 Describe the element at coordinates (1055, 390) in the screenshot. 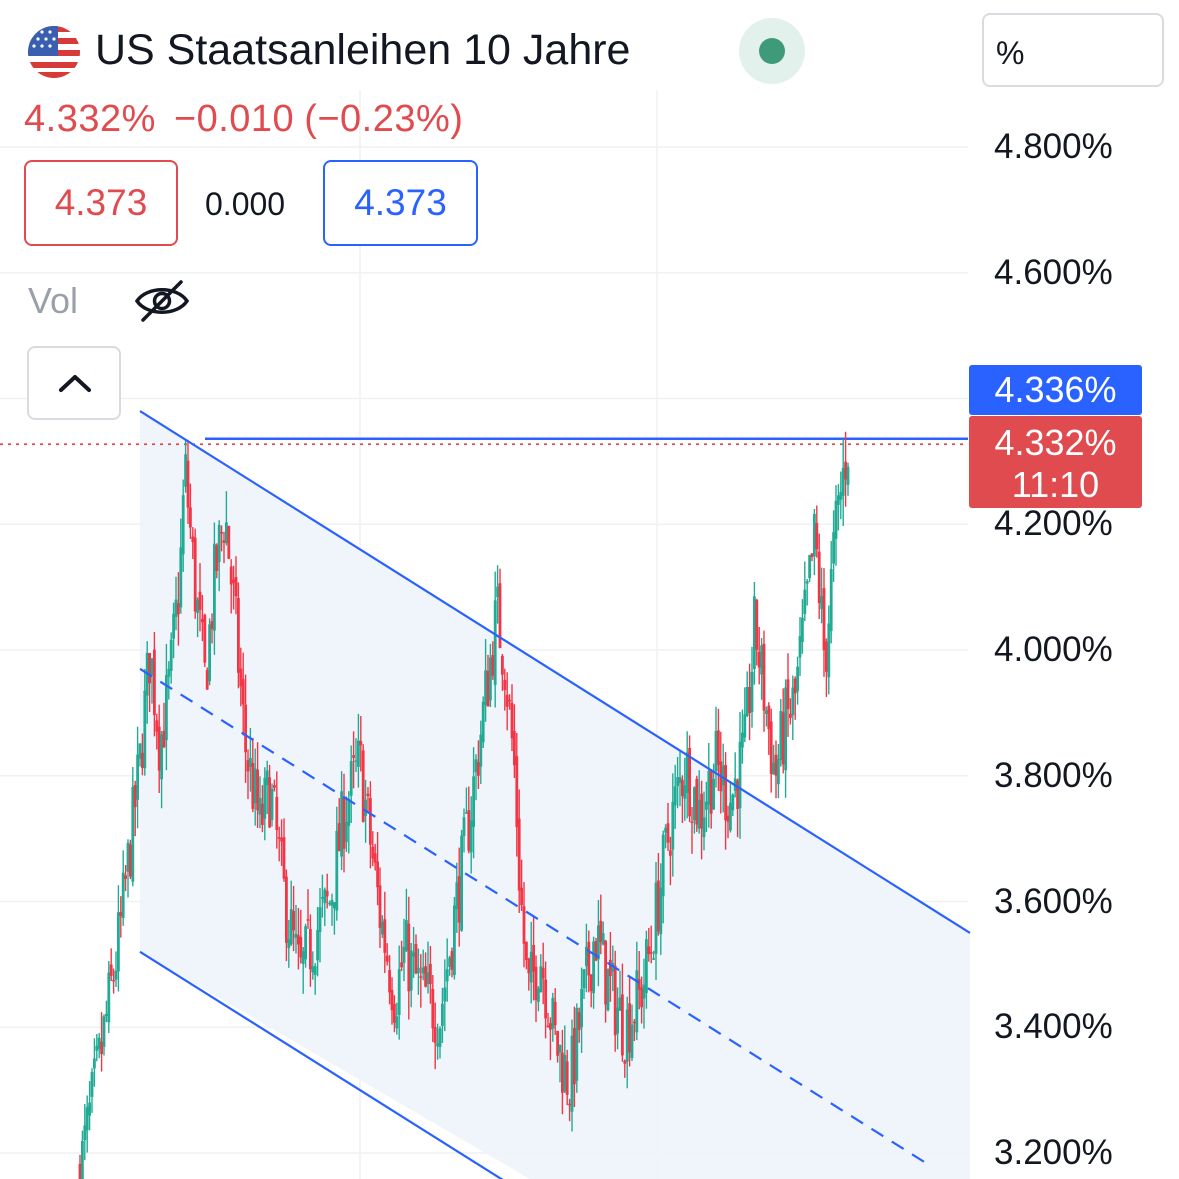

I see `line-price-tag: 4.336%` at that location.